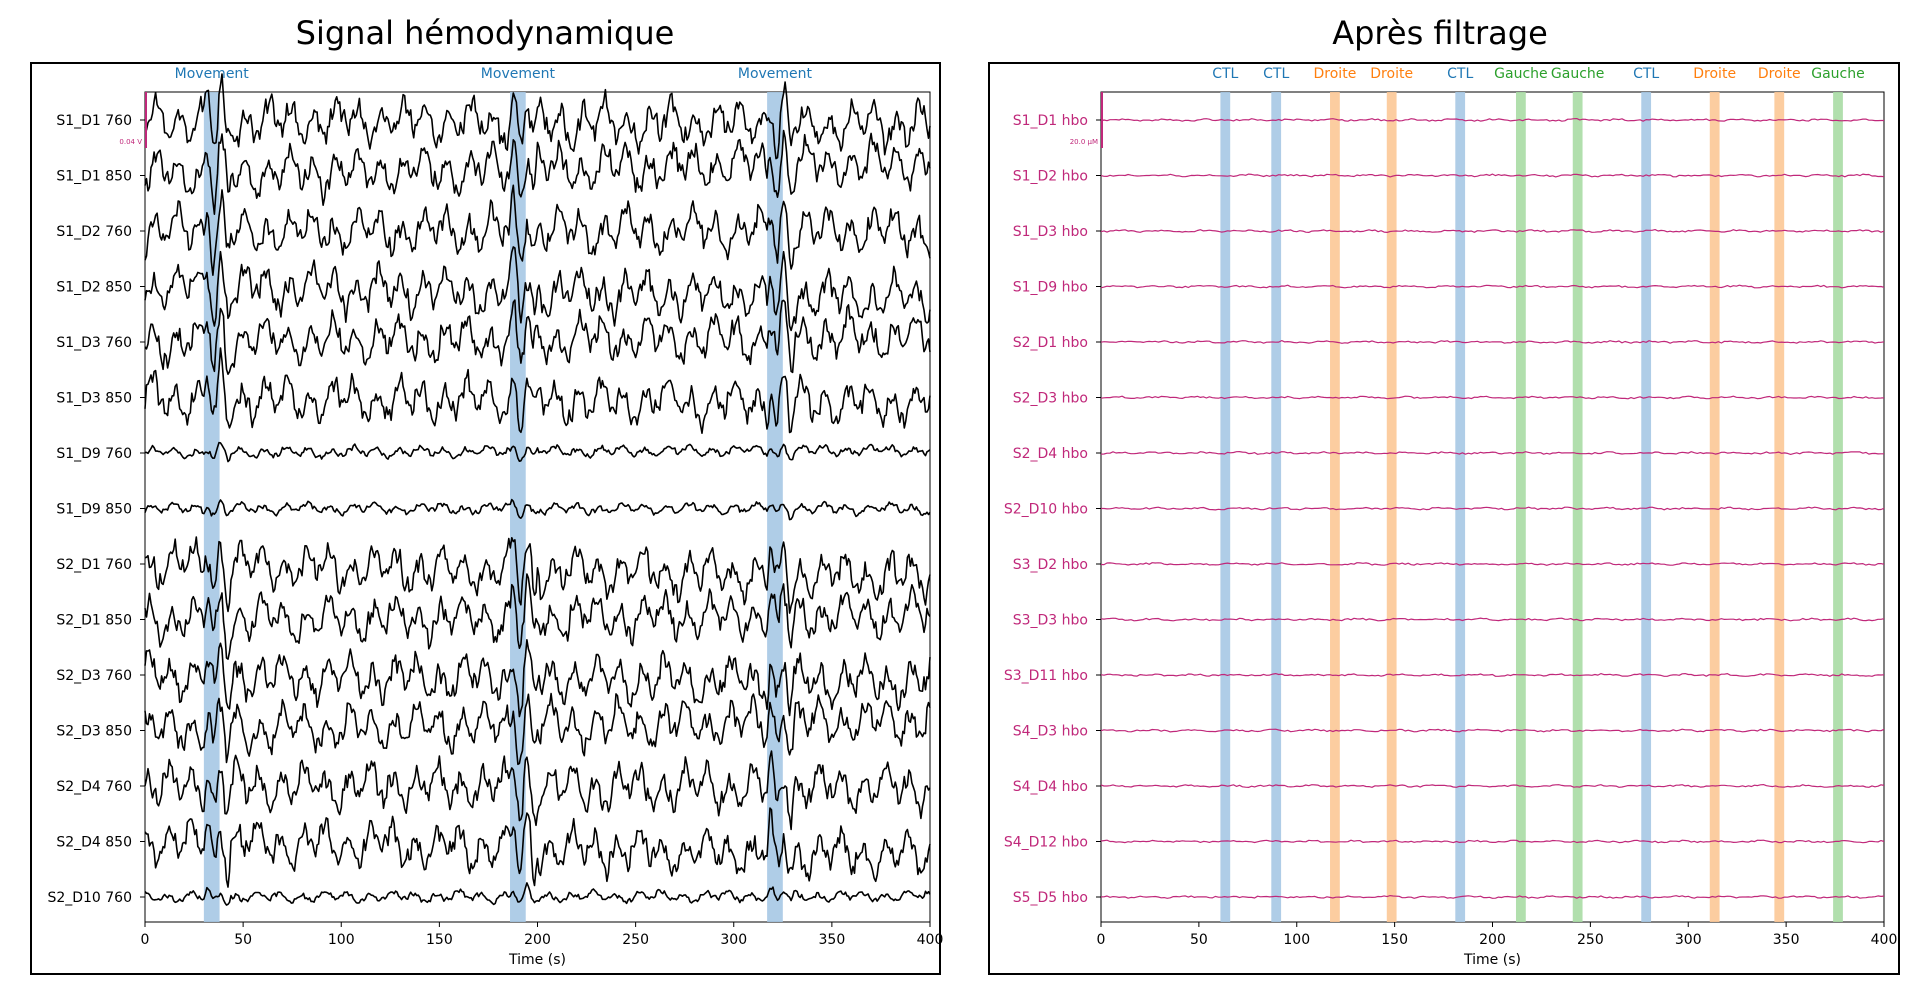 The width and height of the screenshot is (1908, 999). Describe the element at coordinates (94, 510) in the screenshot. I see `channel-label: S1_D9 850` at that location.